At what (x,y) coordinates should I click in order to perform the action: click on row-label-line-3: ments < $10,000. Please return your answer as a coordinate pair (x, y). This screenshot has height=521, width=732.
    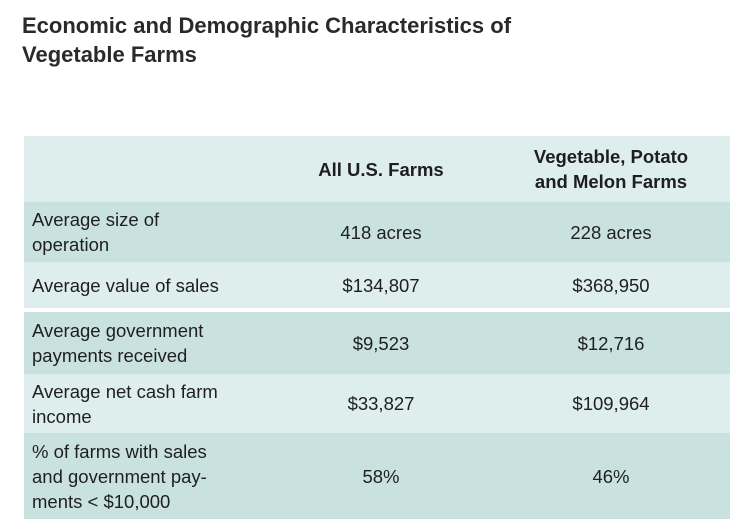
    Looking at the image, I should click on (101, 501).